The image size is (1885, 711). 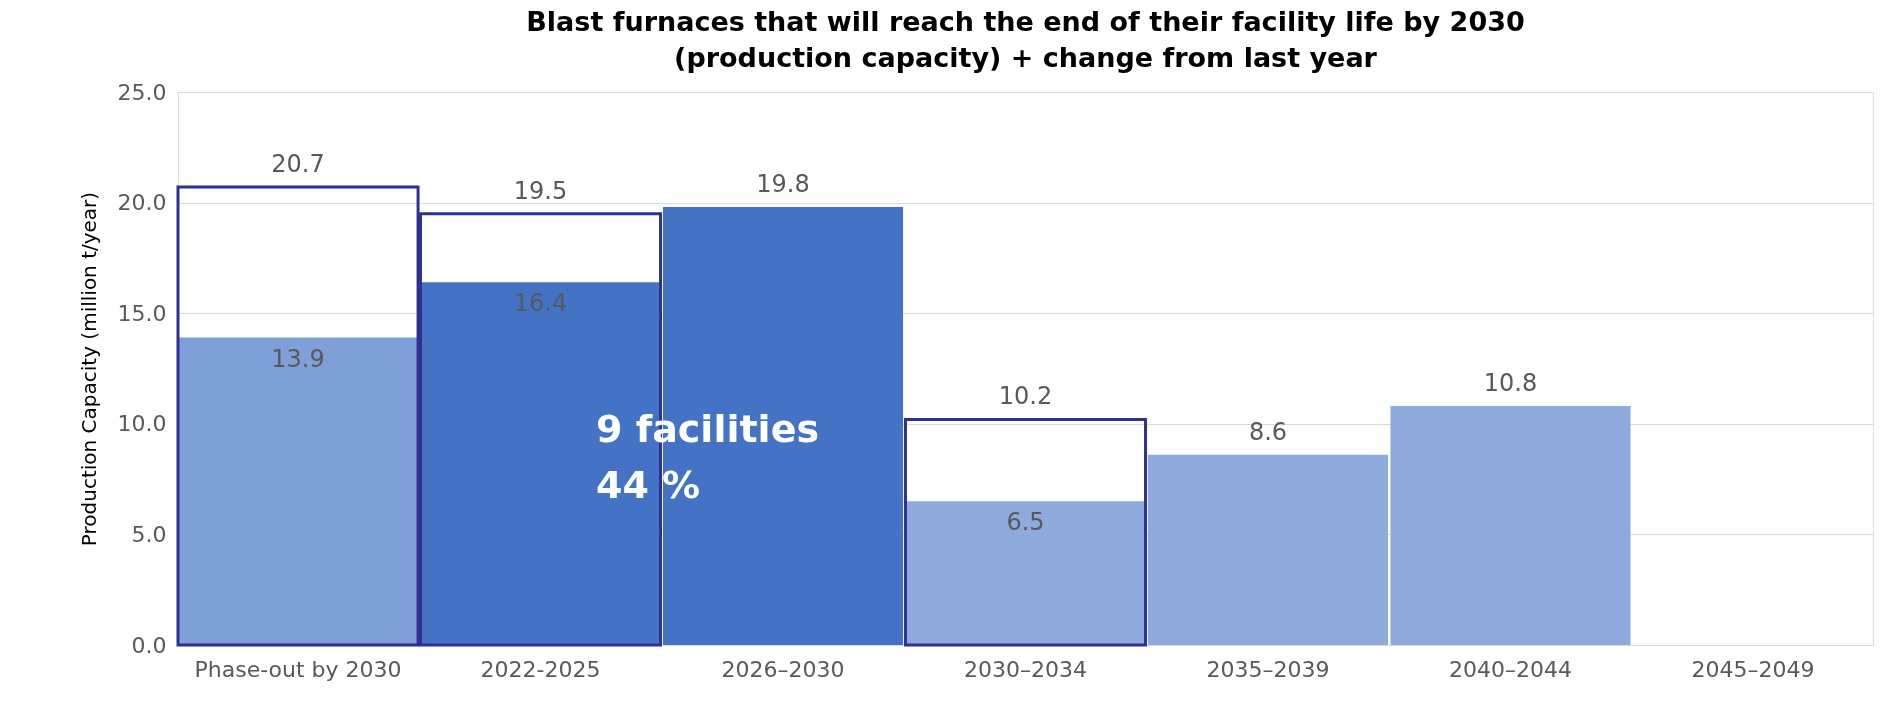 What do you see at coordinates (1268, 431) in the screenshot?
I see `data-label: 8.6` at bounding box center [1268, 431].